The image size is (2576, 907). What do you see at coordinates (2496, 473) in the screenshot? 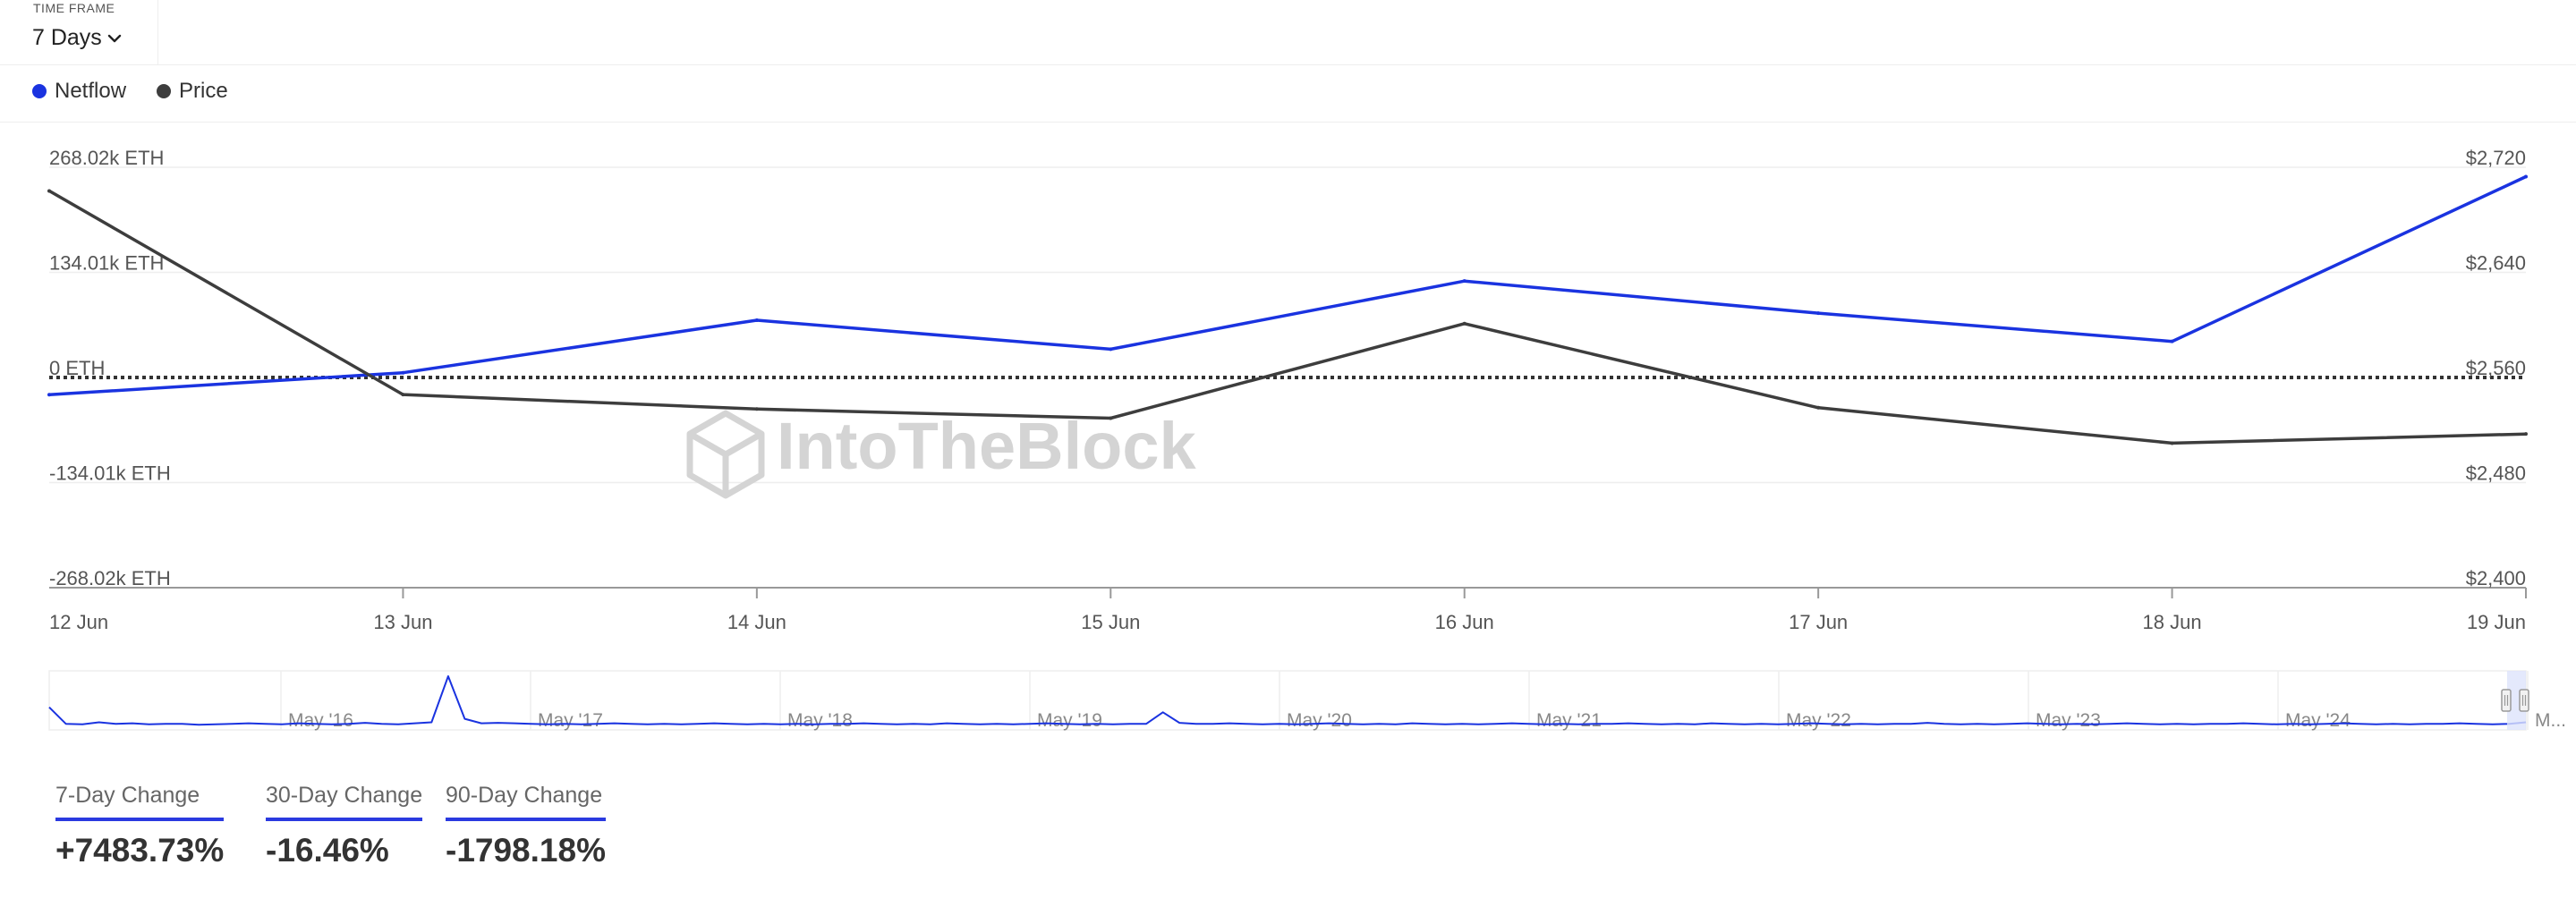
I see `right-axis-tick: $2,480` at bounding box center [2496, 473].